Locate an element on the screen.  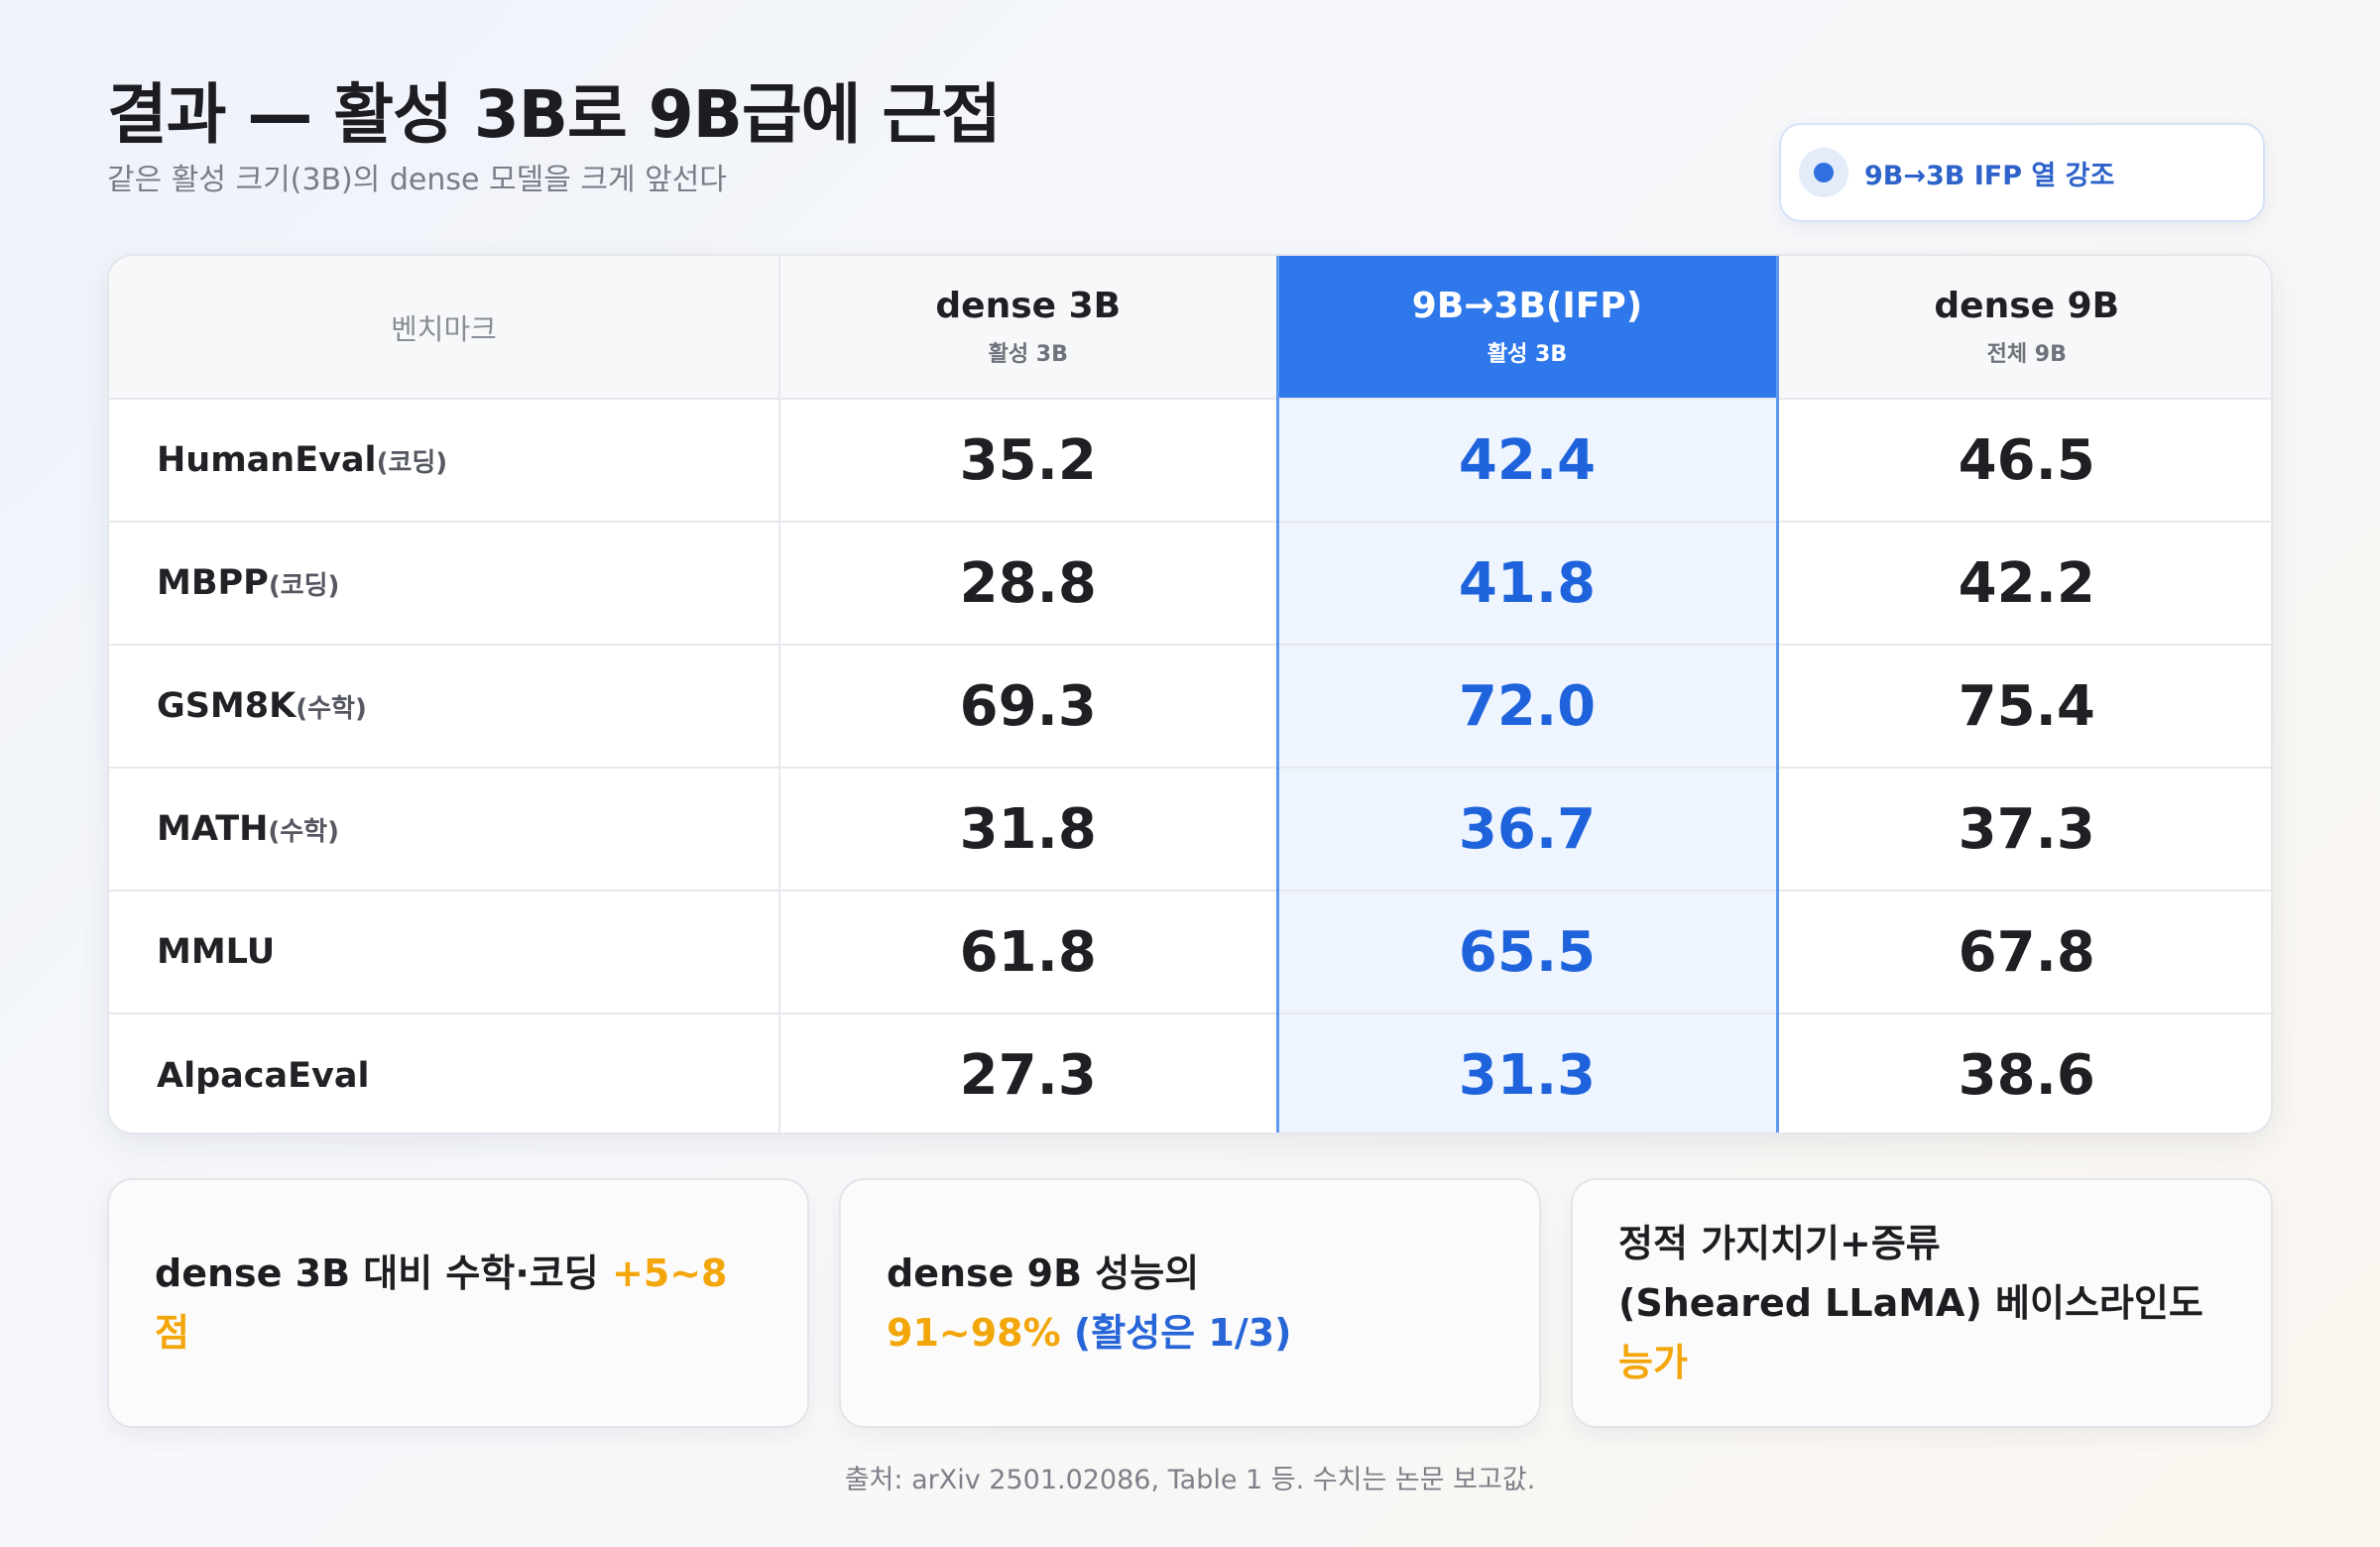
page-title: 결과 — 활성 3B로 9B급에 근접 is located at coordinates (554, 114).